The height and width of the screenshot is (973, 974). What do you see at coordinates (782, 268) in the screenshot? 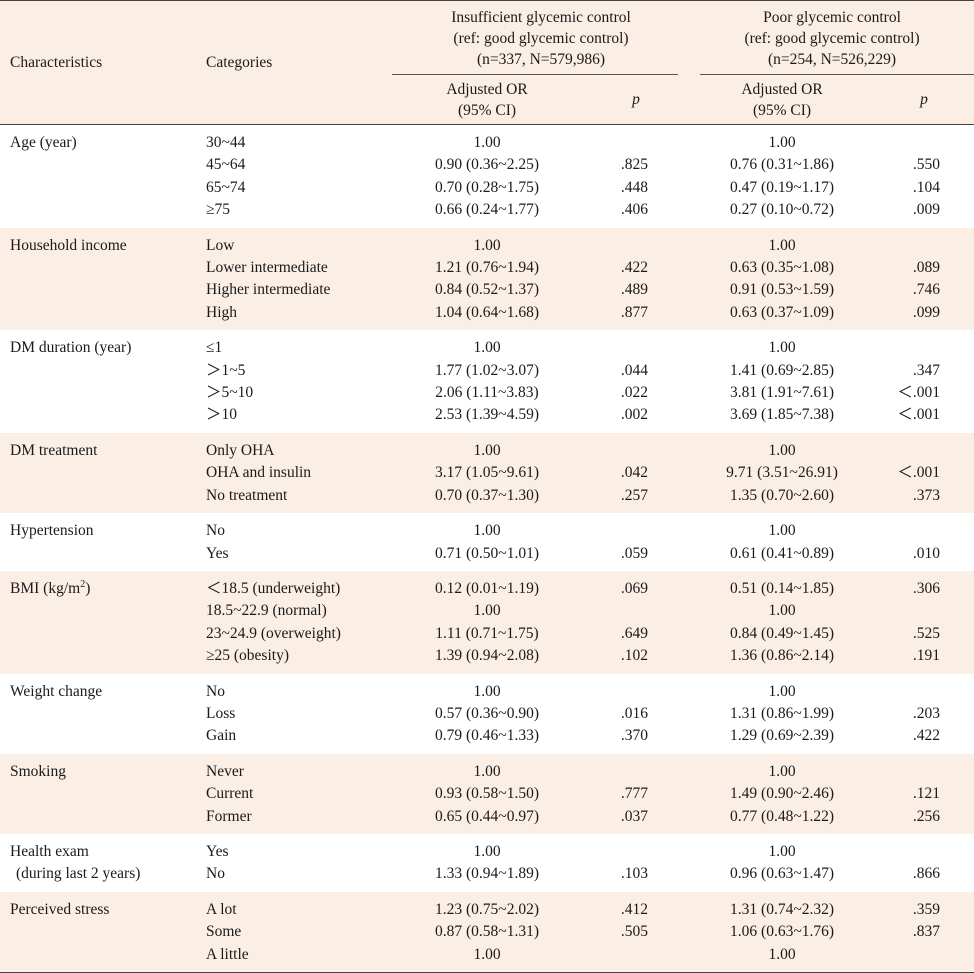
I see `adjusted-or-poor: 0.63 (0.35~1.08)` at bounding box center [782, 268].